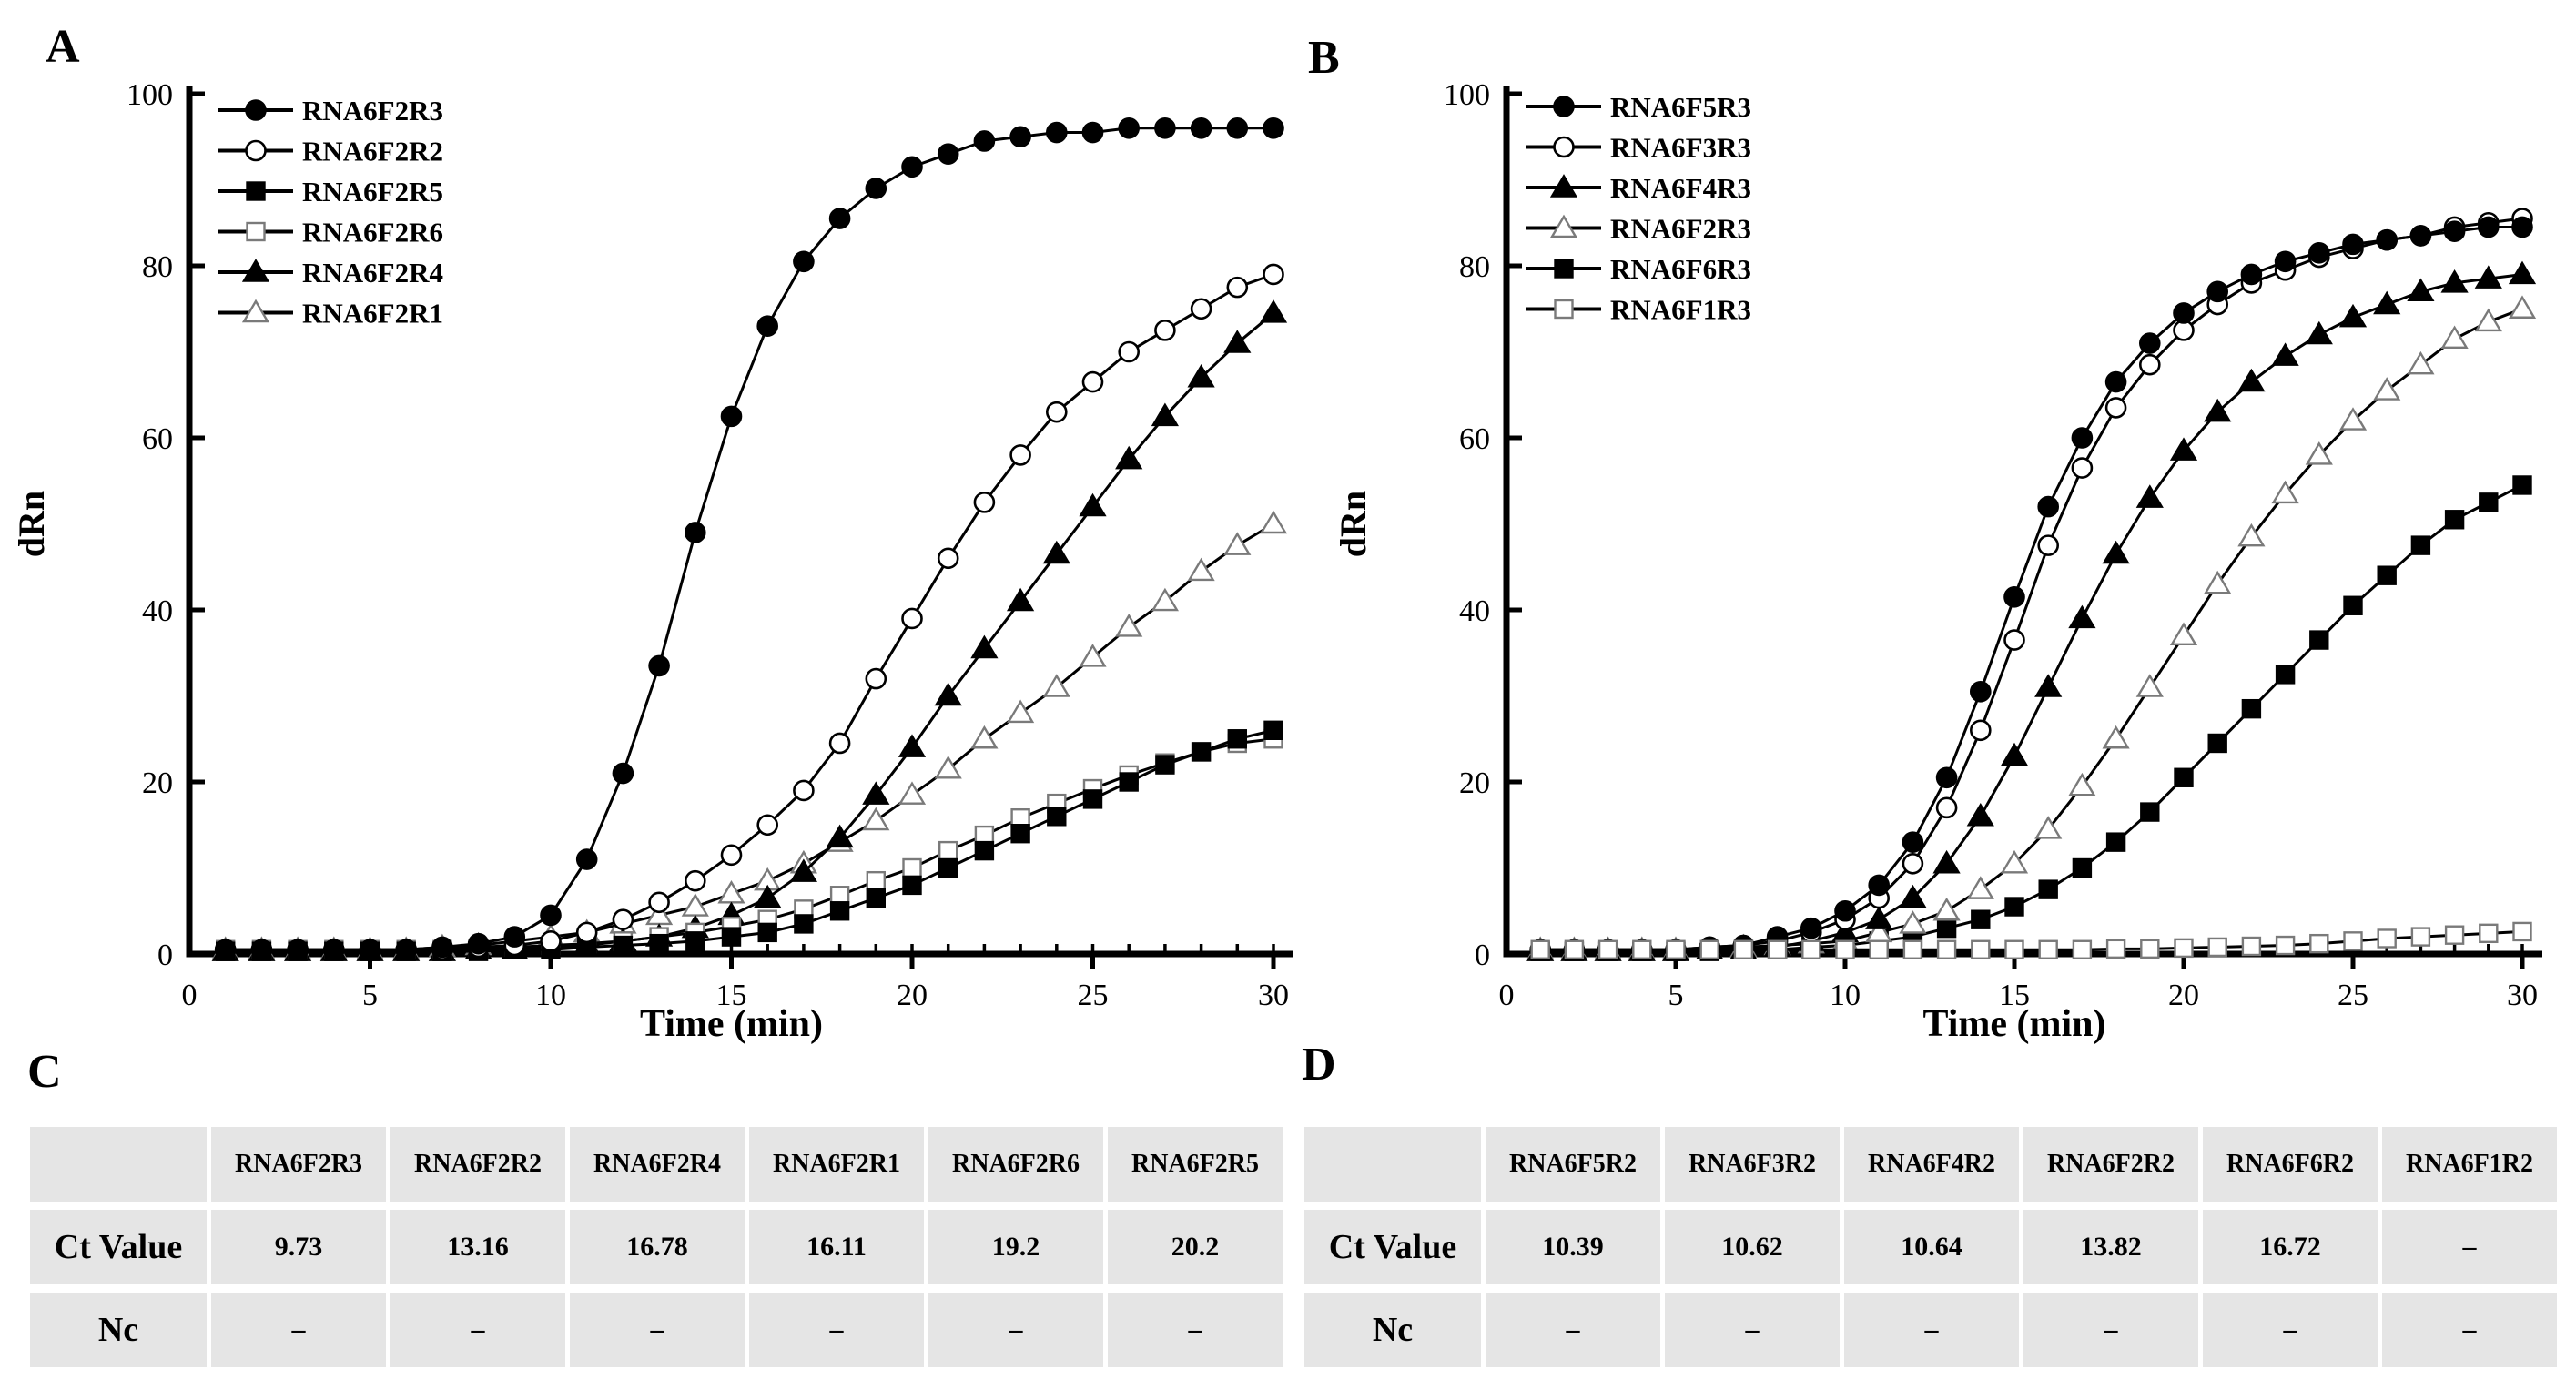 This screenshot has height=1390, width=2576. What do you see at coordinates (157, 439) in the screenshot?
I see `y-tick-label: 60` at bounding box center [157, 439].